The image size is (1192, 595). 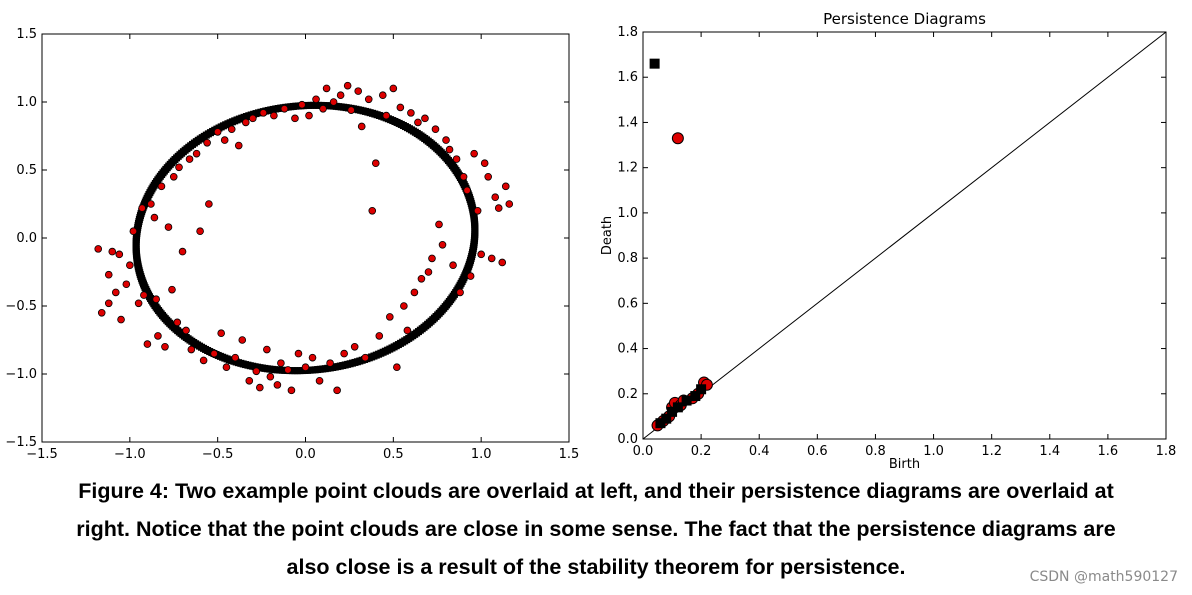 What do you see at coordinates (904, 463) in the screenshot?
I see `x-axis-label: Birth` at bounding box center [904, 463].